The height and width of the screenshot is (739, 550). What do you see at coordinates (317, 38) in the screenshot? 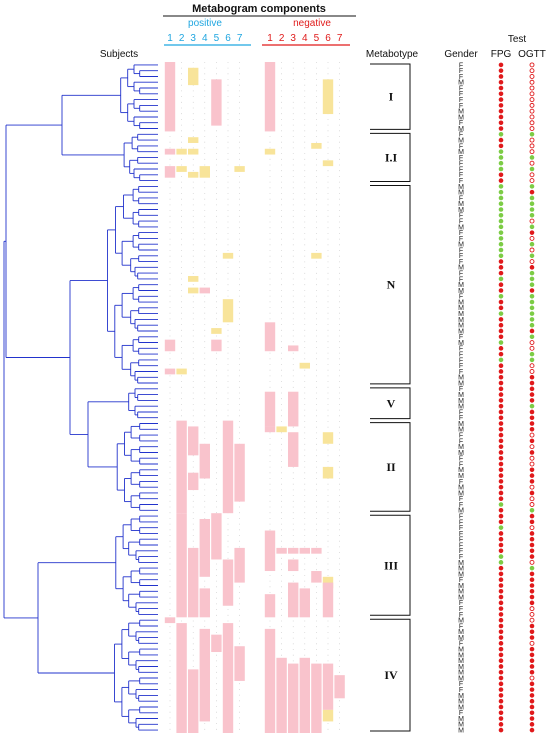
I see `negative-column-number: 5` at bounding box center [317, 38].